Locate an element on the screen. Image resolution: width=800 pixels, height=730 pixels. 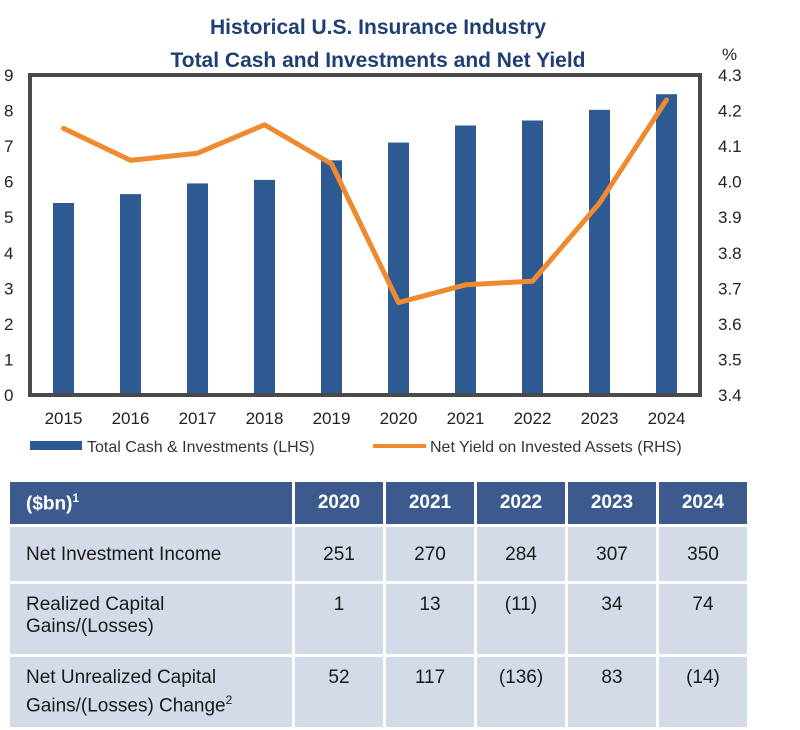
table-cell: 83 is located at coordinates (613, 693).